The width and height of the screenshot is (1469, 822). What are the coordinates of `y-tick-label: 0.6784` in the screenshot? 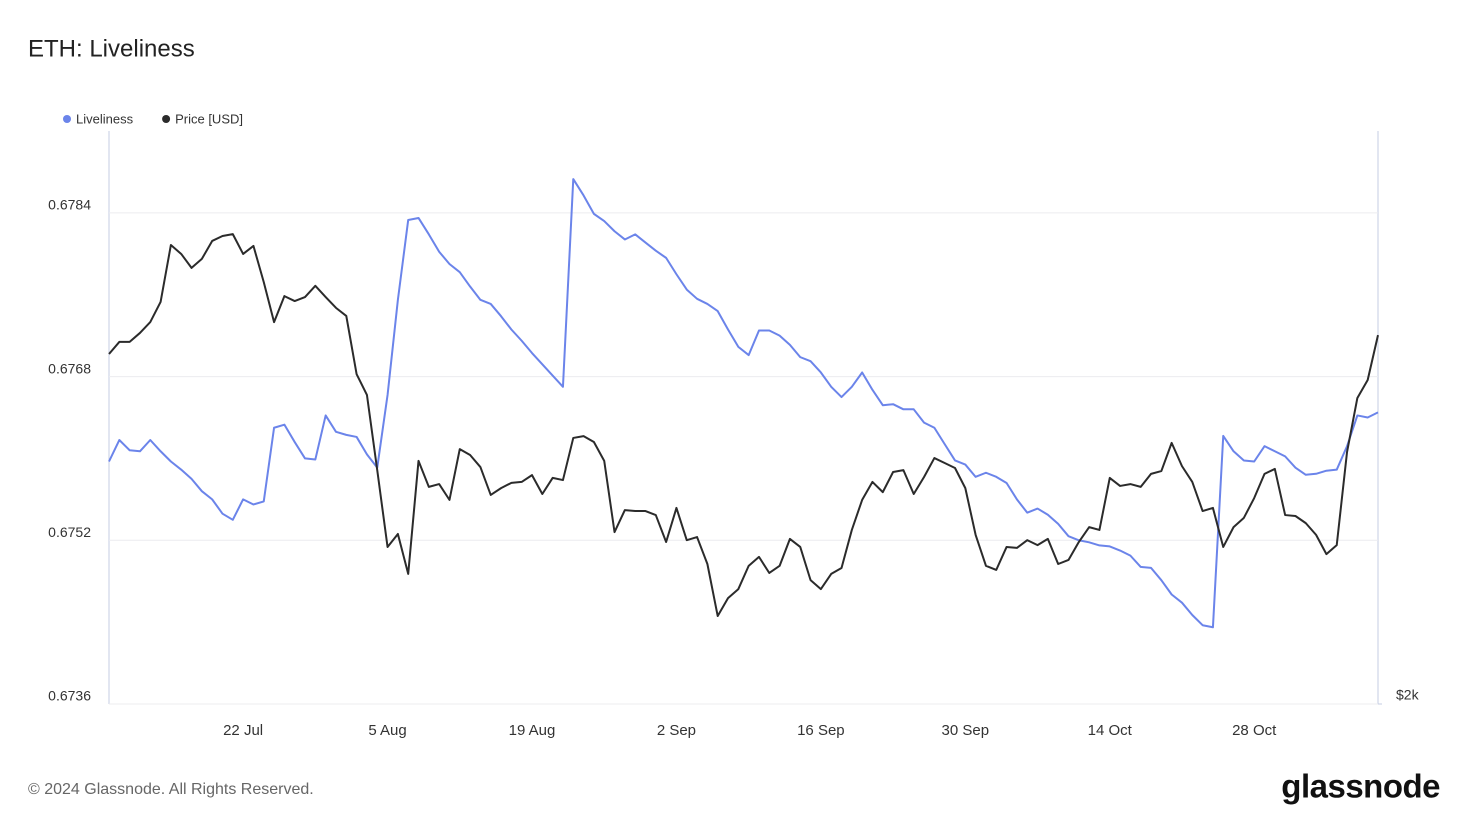 It's located at (69, 205).